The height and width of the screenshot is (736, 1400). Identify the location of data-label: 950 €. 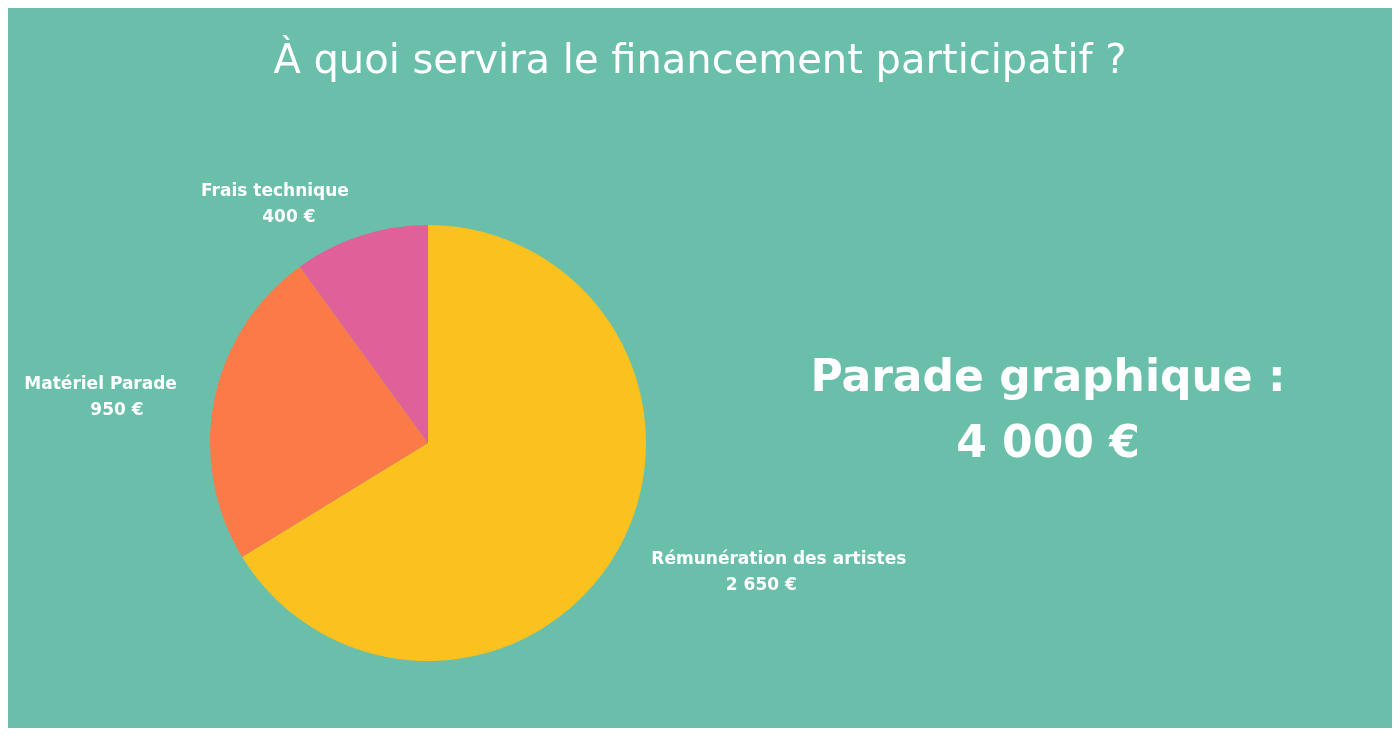
(117, 409).